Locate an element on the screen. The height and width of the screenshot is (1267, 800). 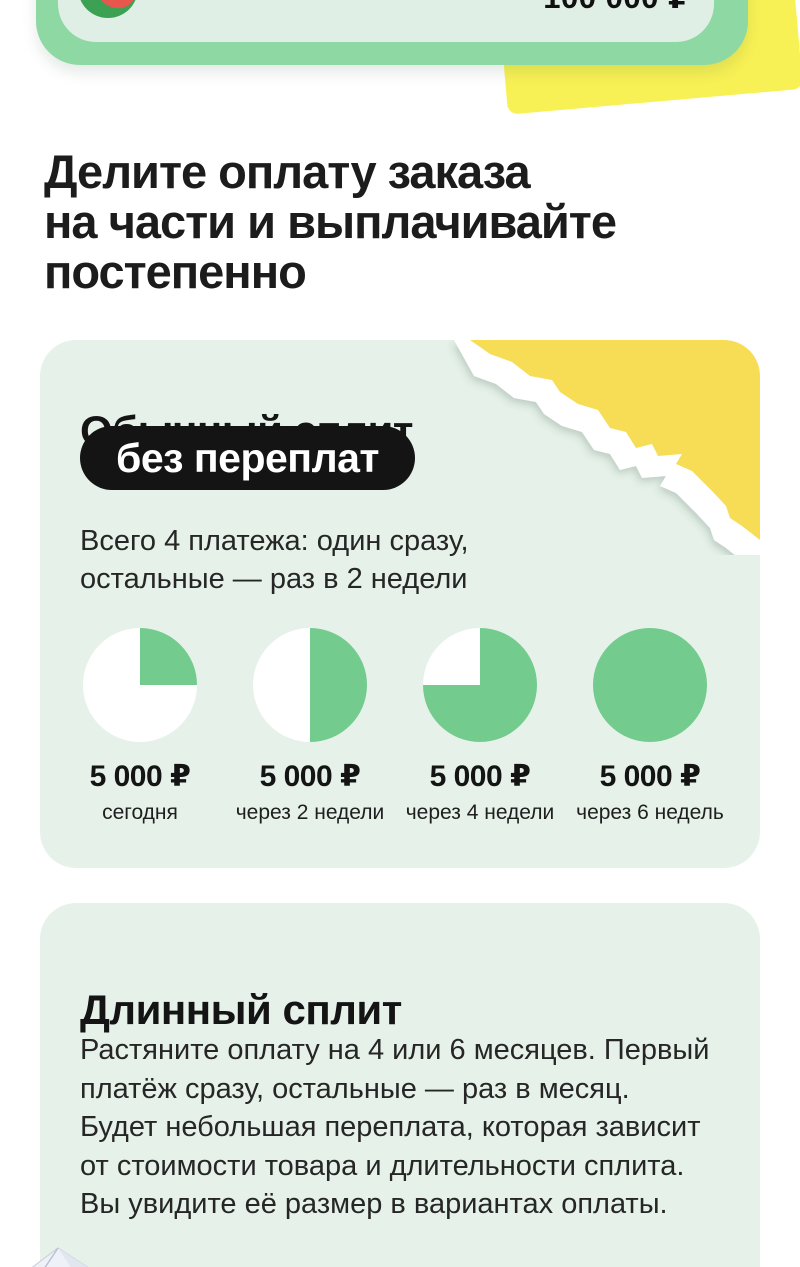
payment-item: 5 000 ₽ через 2 недели is located at coordinates (310, 726).